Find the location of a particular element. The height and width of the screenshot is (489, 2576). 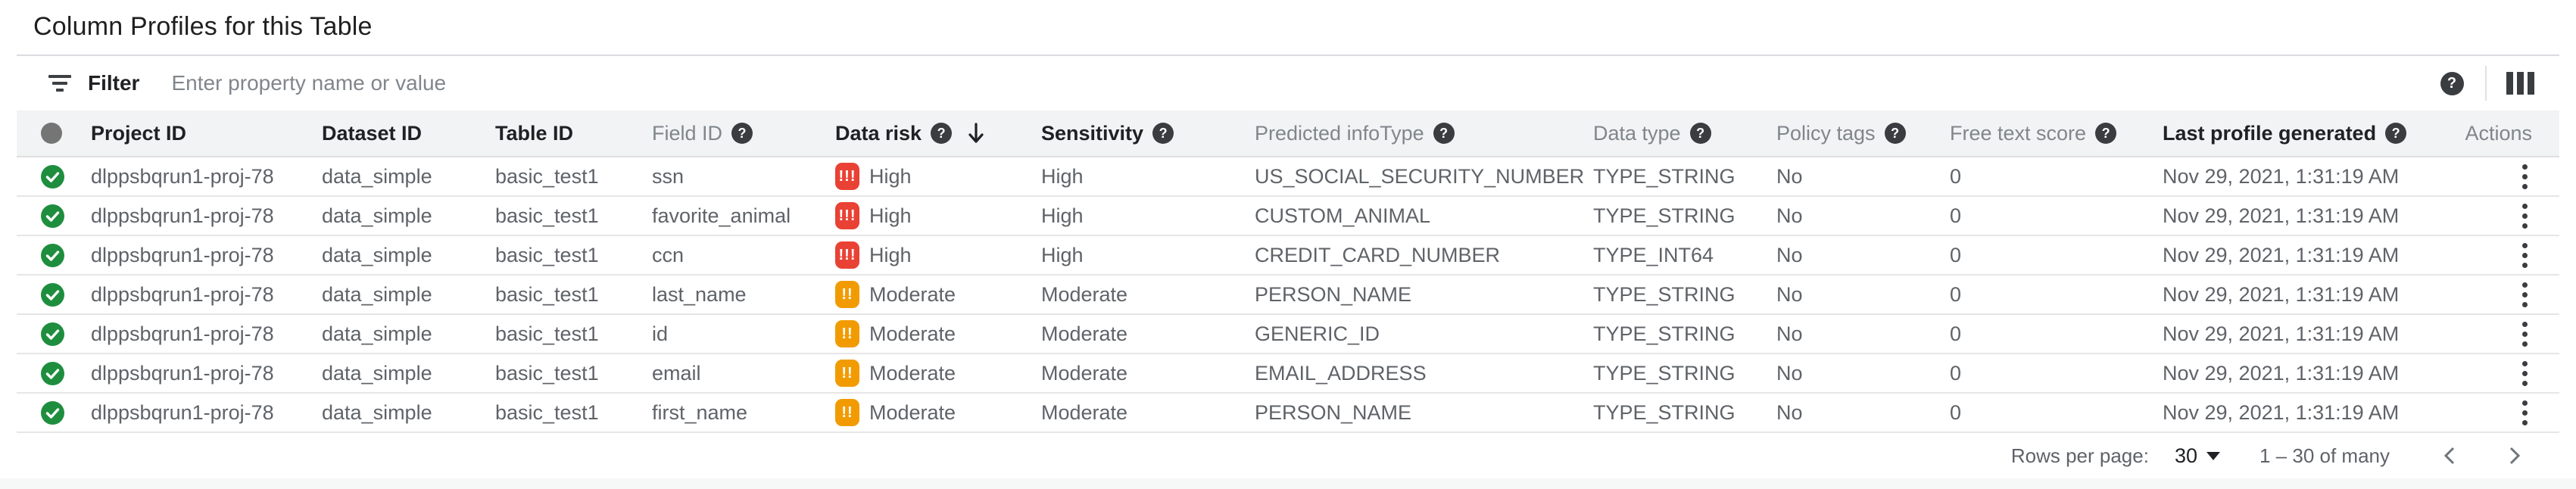

column-display-options-button is located at coordinates (2520, 83).